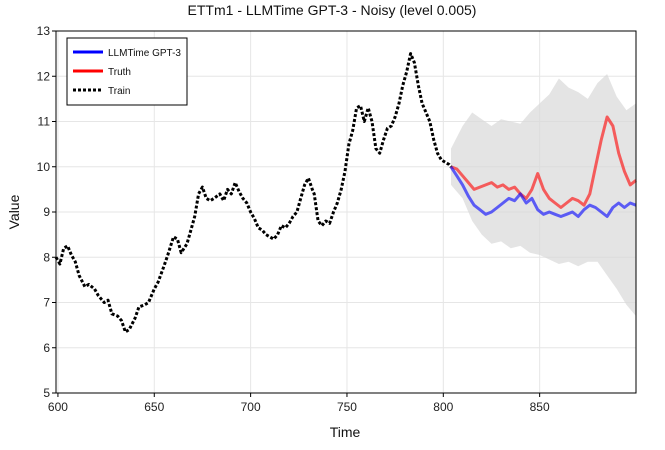 Image resolution: width=665 pixels, height=450 pixels. What do you see at coordinates (543, 191) in the screenshot?
I see `llmtime-forecast-series-line` at bounding box center [543, 191].